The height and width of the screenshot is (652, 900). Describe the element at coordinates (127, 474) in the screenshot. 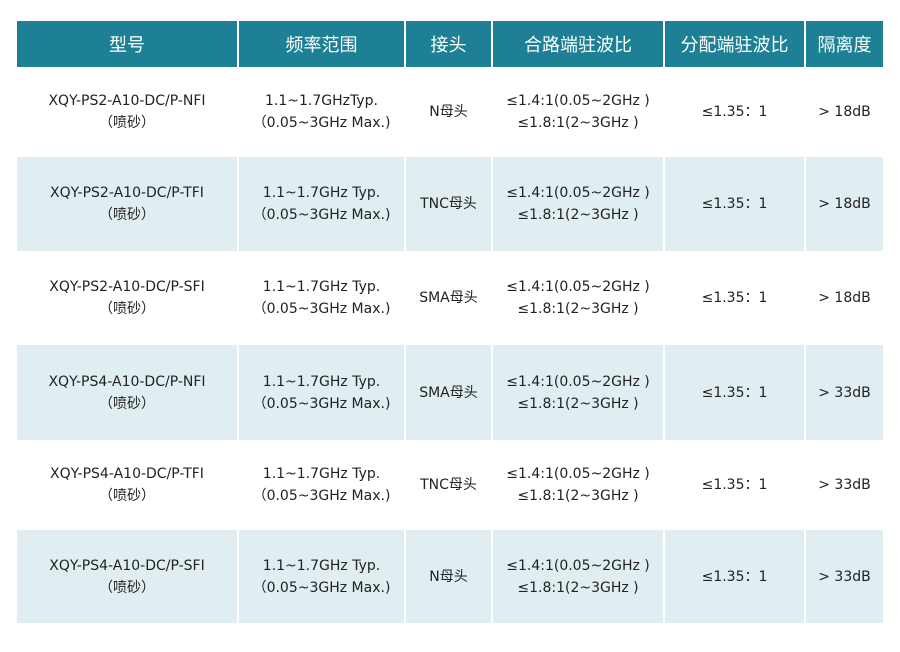

I see `model-cell-text: XQY-PS4-A10-DC/P-TFI` at that location.